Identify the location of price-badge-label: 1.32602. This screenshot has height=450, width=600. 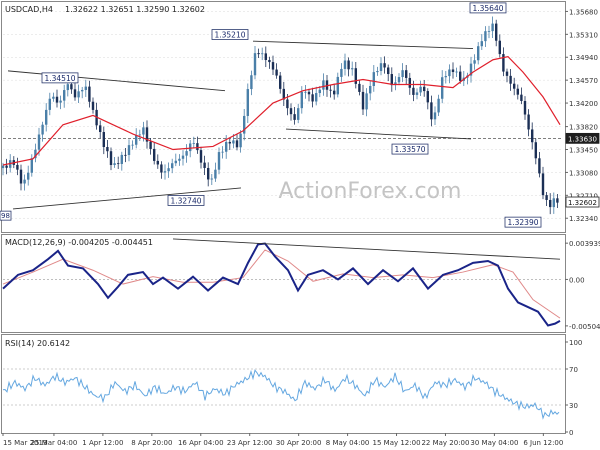
(582, 203).